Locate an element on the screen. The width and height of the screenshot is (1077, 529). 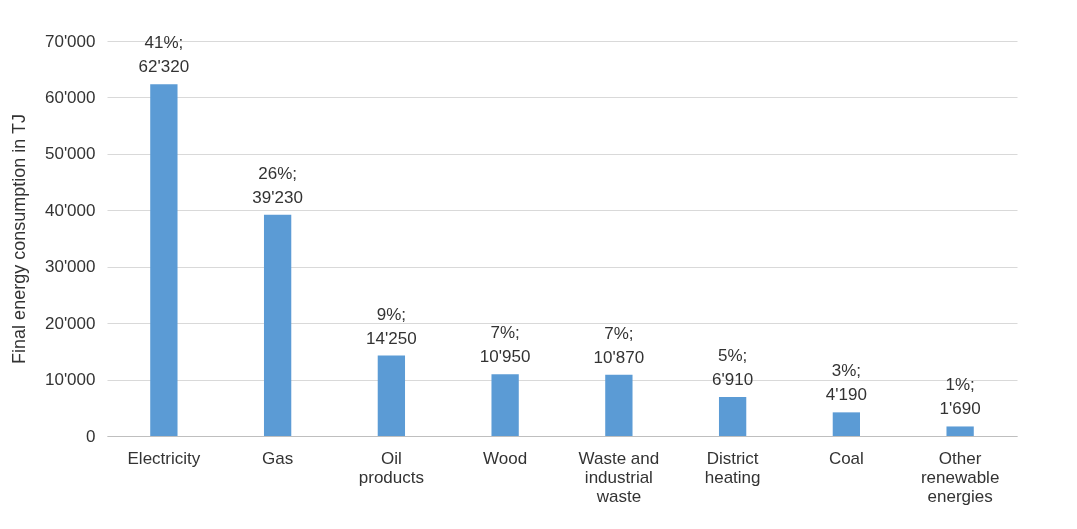
data-label: 1%; 1'690 is located at coordinates (960, 397).